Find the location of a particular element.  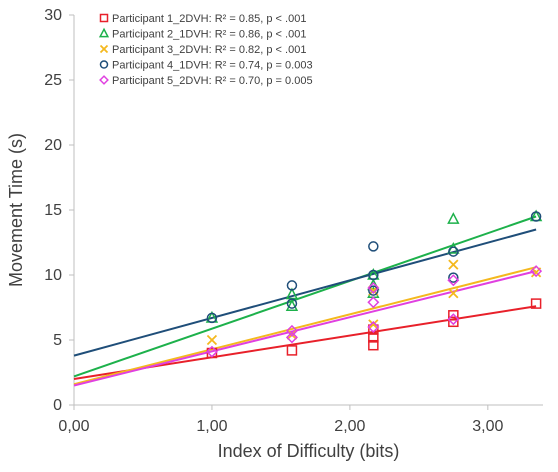

y-tick-label: 5 is located at coordinates (57, 340).